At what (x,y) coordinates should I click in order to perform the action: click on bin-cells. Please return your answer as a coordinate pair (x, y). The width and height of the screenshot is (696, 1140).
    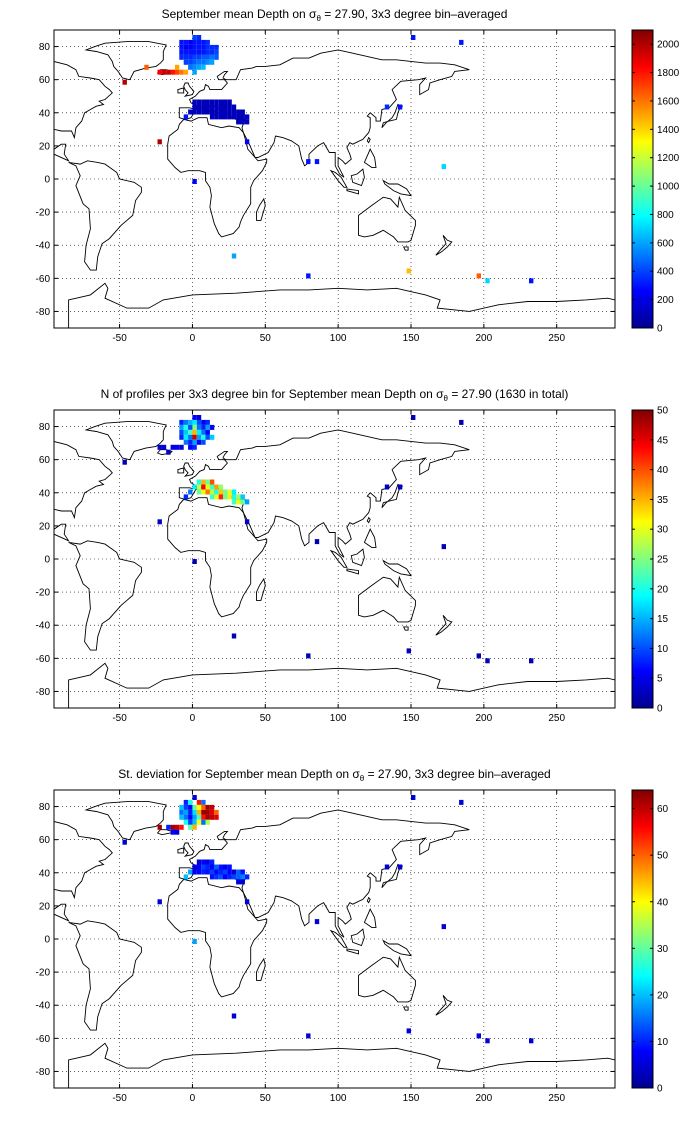
    Looking at the image, I should click on (328, 539).